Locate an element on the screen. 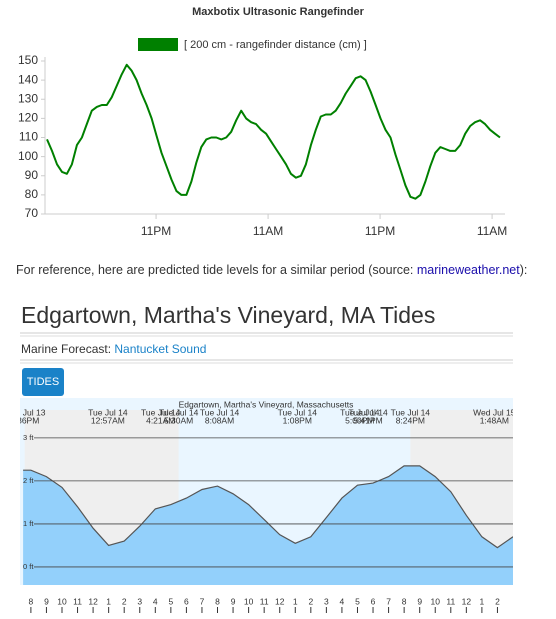  y-tick-label: 140 is located at coordinates (28, 79).